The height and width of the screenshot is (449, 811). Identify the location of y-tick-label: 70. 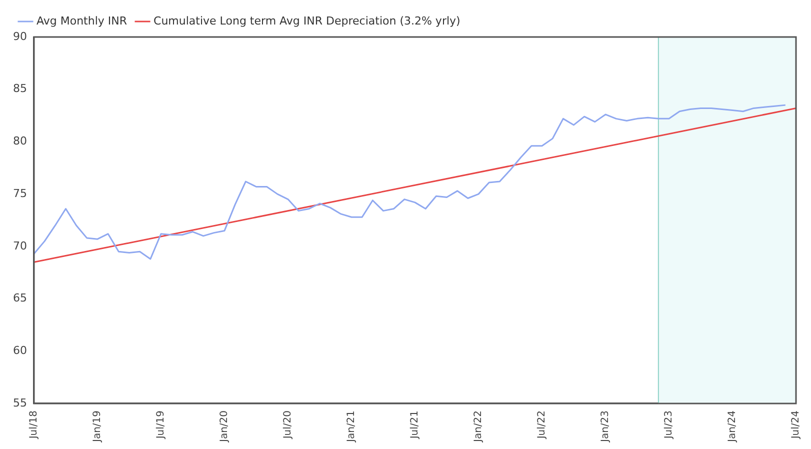
(19, 245).